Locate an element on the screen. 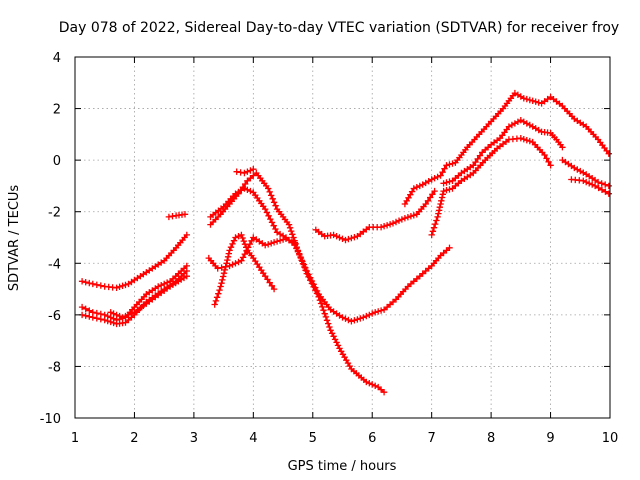 The image size is (640, 480). series-track-i is located at coordinates (252, 253).